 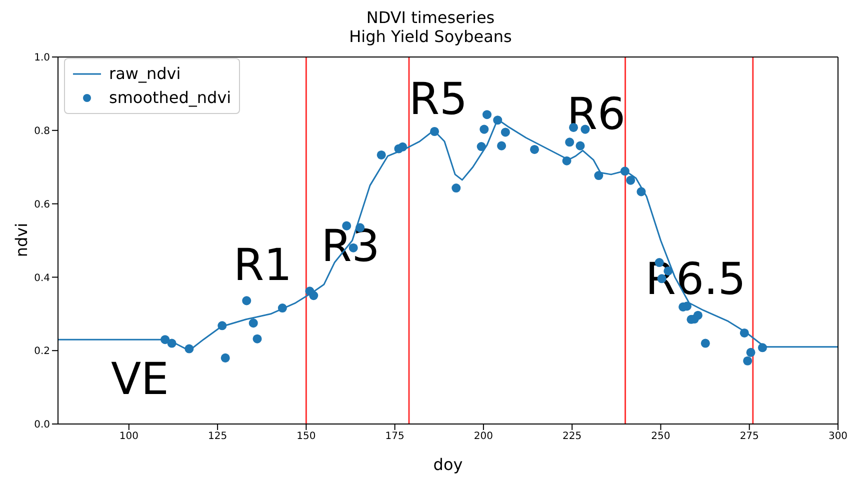 I want to click on x-tick-label: 225, so click(x=572, y=436).